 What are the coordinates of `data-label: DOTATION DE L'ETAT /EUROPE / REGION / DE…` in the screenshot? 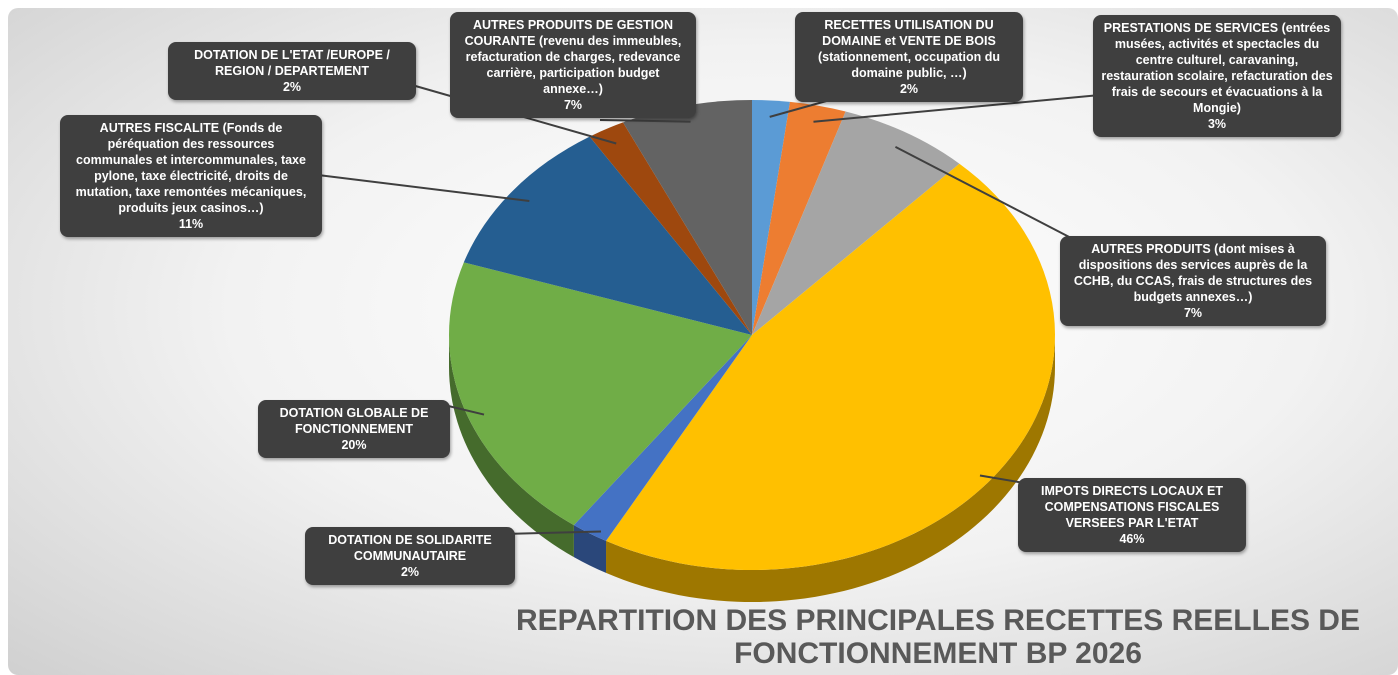 It's located at (292, 71).